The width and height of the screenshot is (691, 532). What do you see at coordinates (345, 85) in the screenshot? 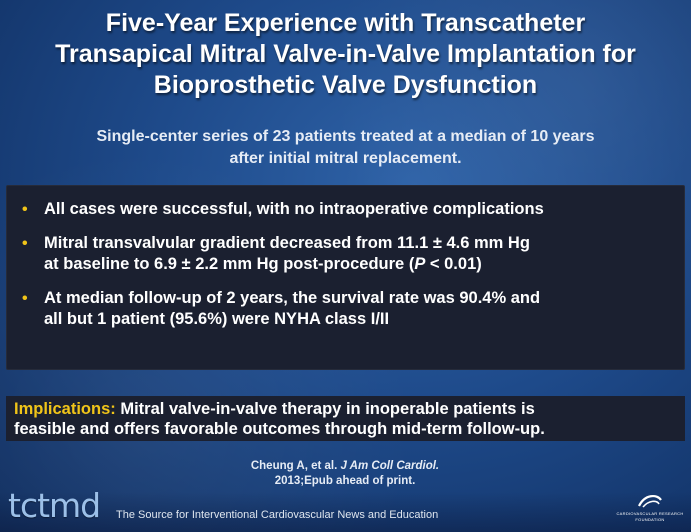
I see `title-line: Bioprosthetic Valve Dysfunction` at bounding box center [345, 85].